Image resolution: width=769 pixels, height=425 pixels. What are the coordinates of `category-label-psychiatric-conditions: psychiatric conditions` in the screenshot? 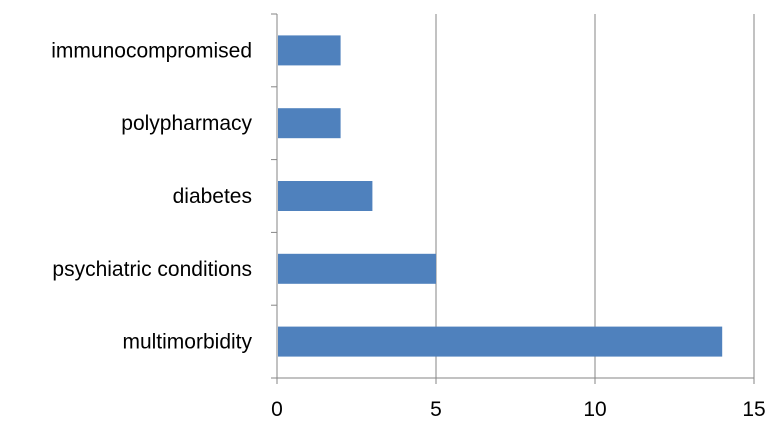 It's located at (152, 269).